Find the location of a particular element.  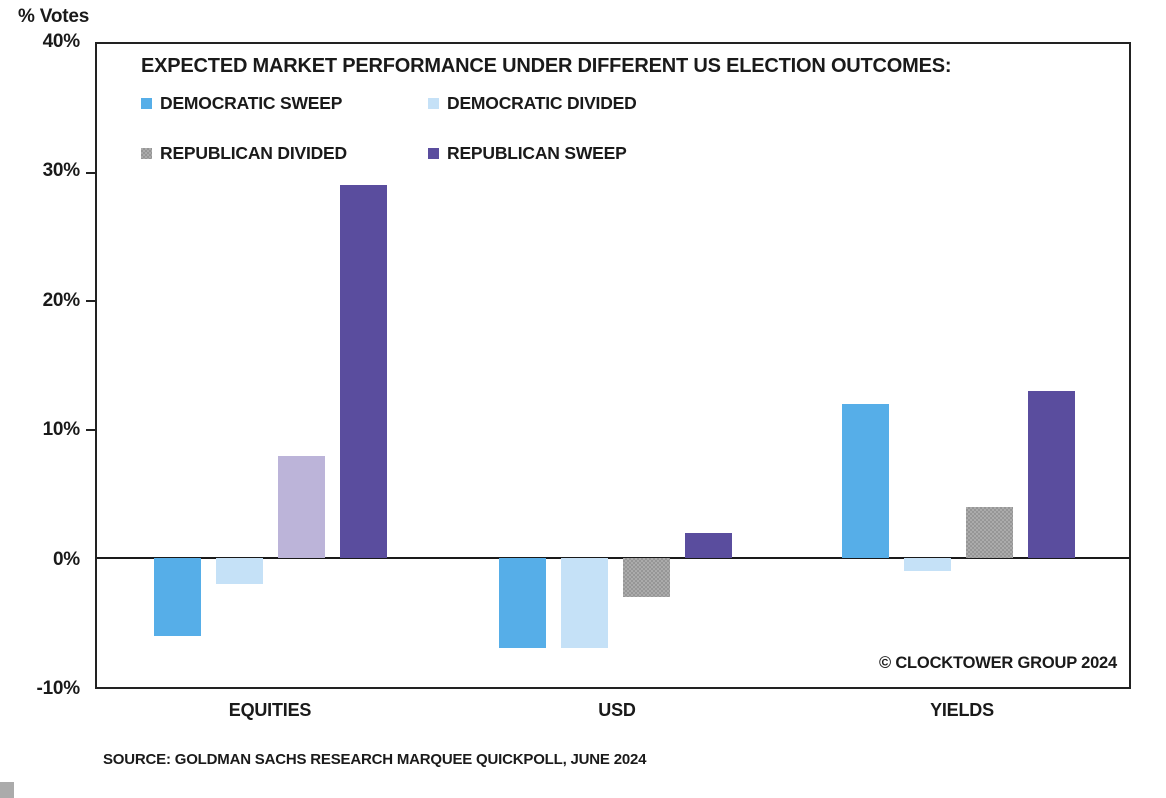

bar-equities-democratic-sweep is located at coordinates (177, 597).